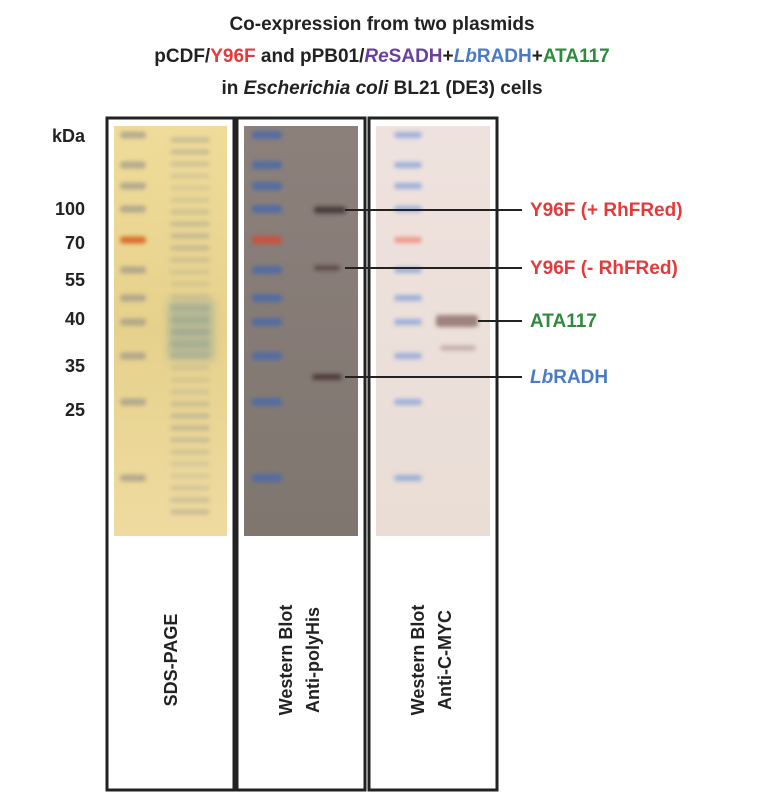  What do you see at coordinates (70, 209) in the screenshot?
I see `kda-label: 100` at bounding box center [70, 209].